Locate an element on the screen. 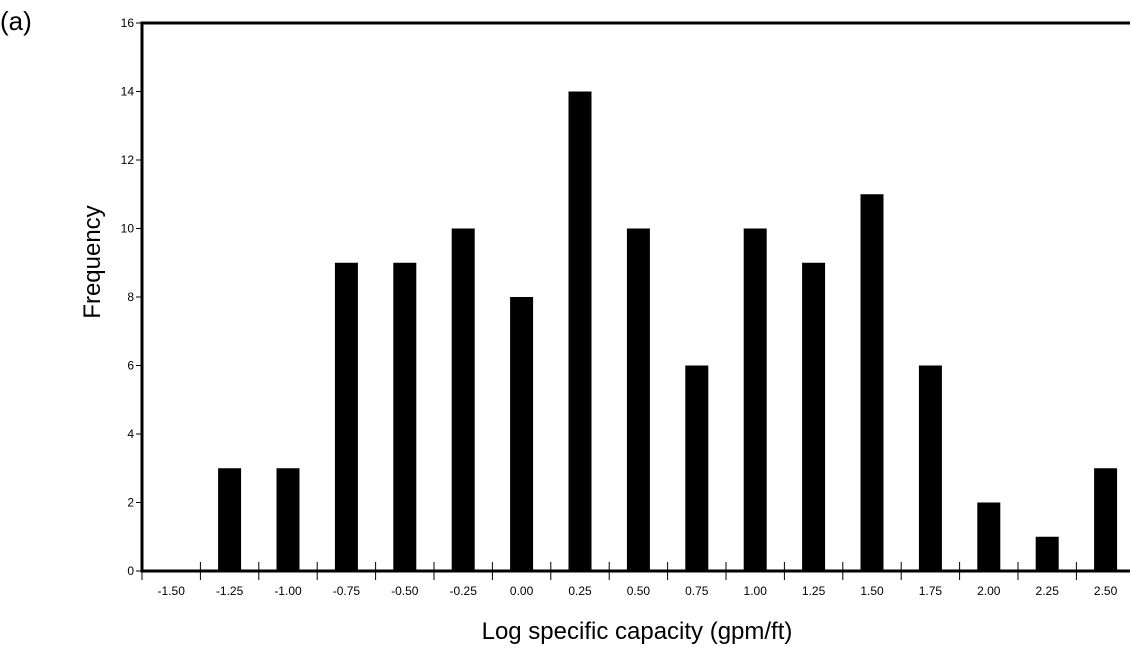  bar-1.75 is located at coordinates (930, 468).